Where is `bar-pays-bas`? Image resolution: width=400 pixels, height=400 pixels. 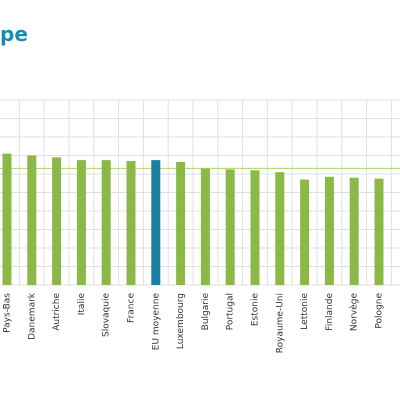 bar-pays-bas is located at coordinates (7, 219).